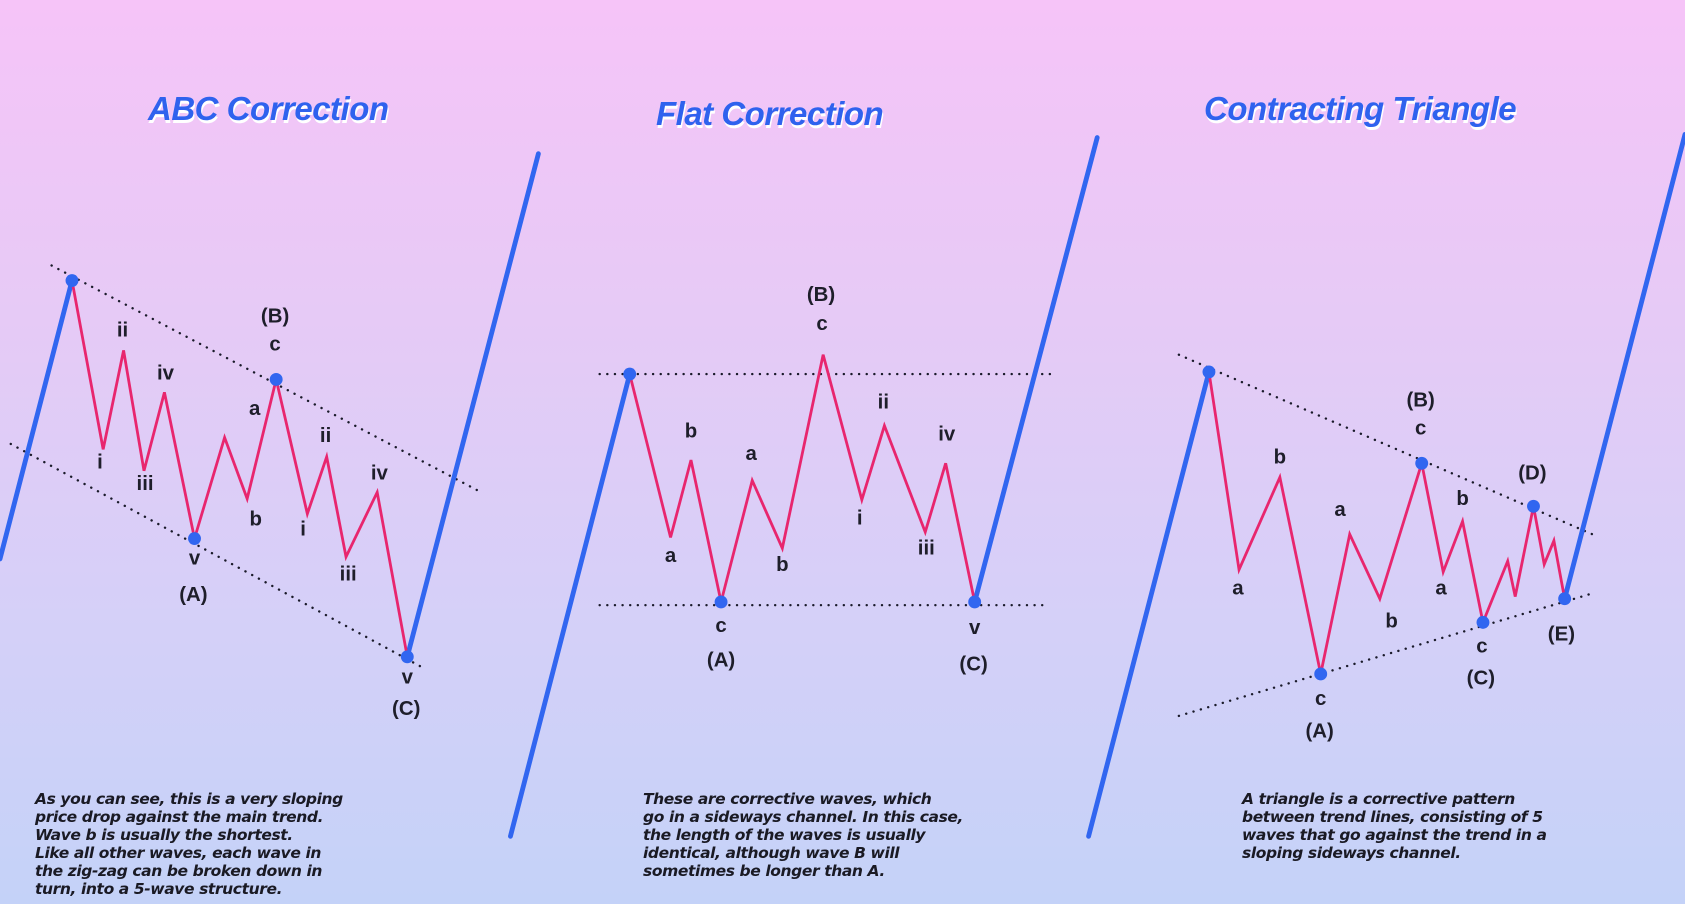 The image size is (1685, 904). Describe the element at coordinates (1360, 108) in the screenshot. I see `contracting-triangle-title: Contracting Triangle` at that location.